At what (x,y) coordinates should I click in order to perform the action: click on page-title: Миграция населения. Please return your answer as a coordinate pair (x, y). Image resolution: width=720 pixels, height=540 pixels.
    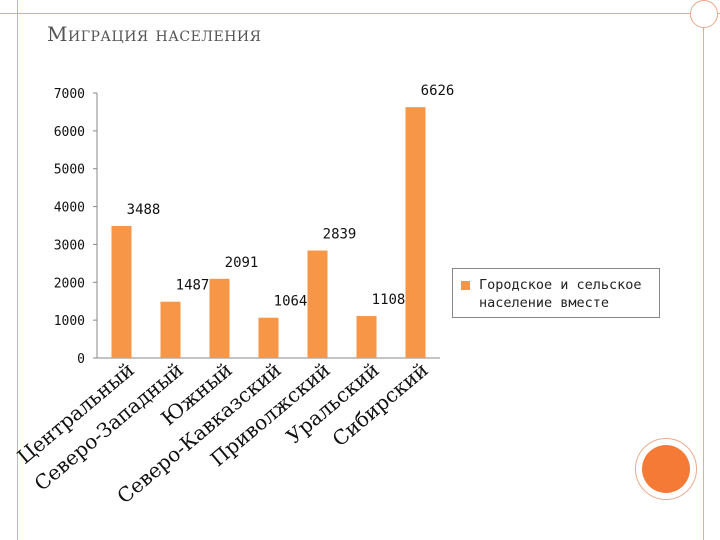
    Looking at the image, I should click on (154, 34).